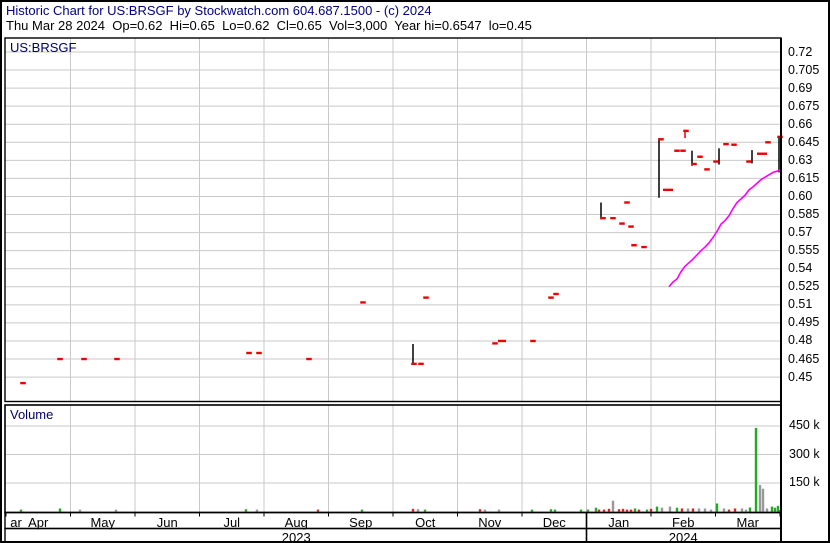  I want to click on month-label-dec: Dec, so click(554, 522).